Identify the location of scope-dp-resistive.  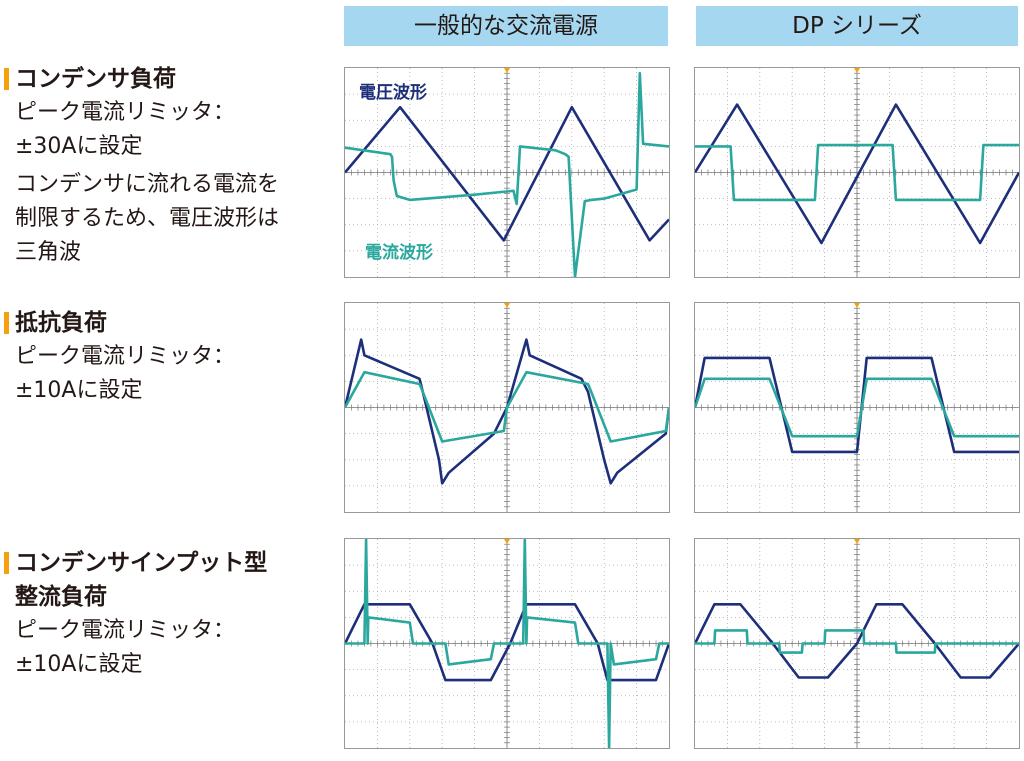
(857, 407).